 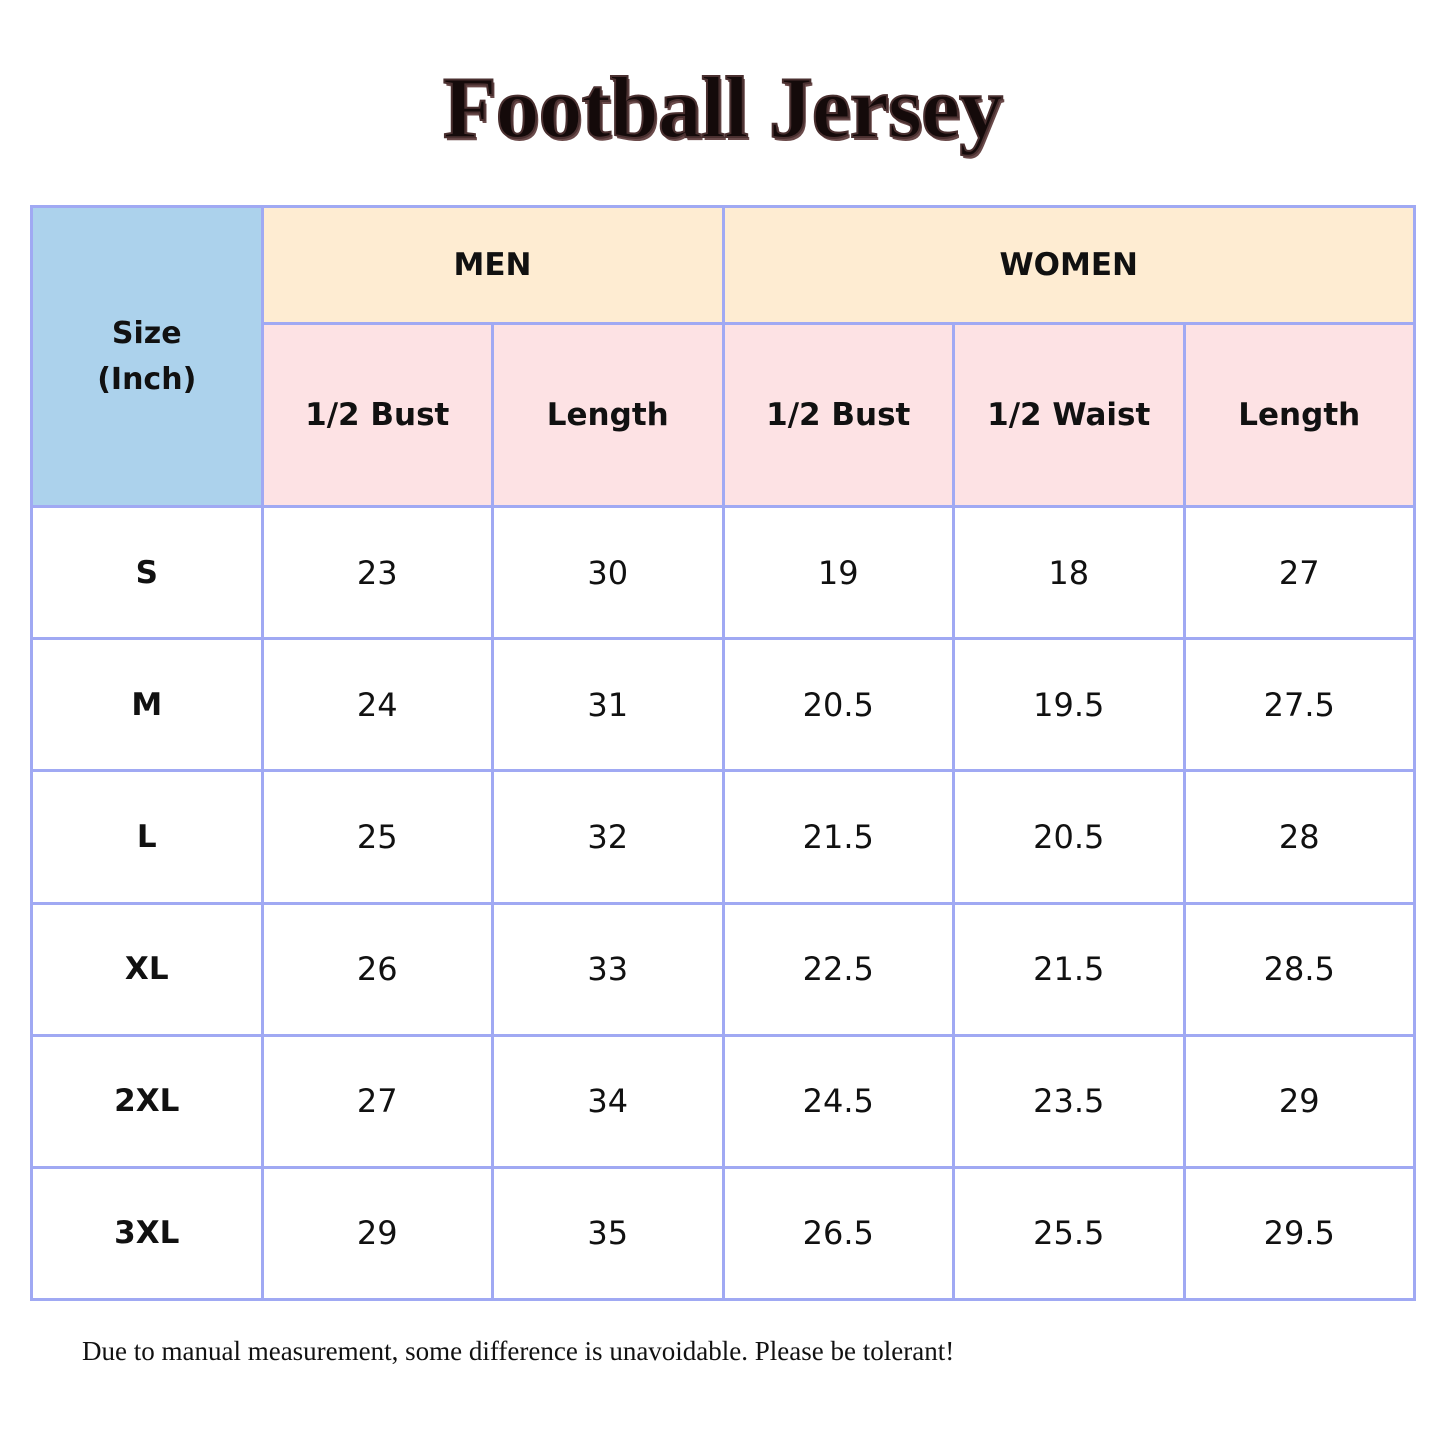 What do you see at coordinates (723, 108) in the screenshot?
I see `title: Football Jersey` at bounding box center [723, 108].